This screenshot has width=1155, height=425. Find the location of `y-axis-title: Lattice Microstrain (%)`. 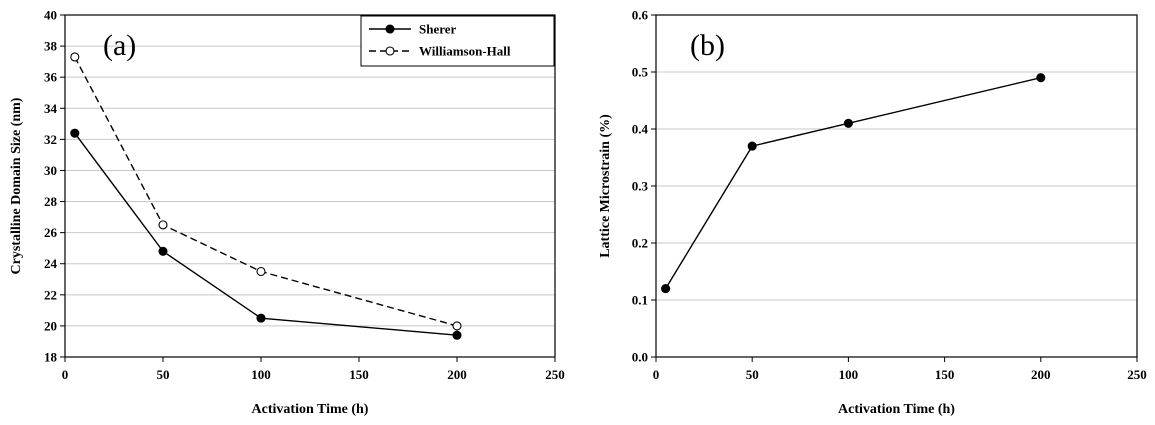

y-axis-title: Lattice Microstrain (%) is located at coordinates (605, 186).